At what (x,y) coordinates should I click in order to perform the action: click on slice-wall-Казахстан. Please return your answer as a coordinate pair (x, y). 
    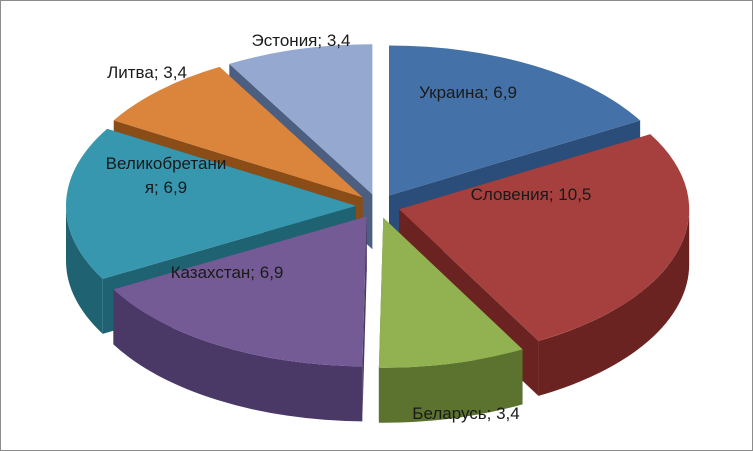
    Looking at the image, I should click on (238, 355).